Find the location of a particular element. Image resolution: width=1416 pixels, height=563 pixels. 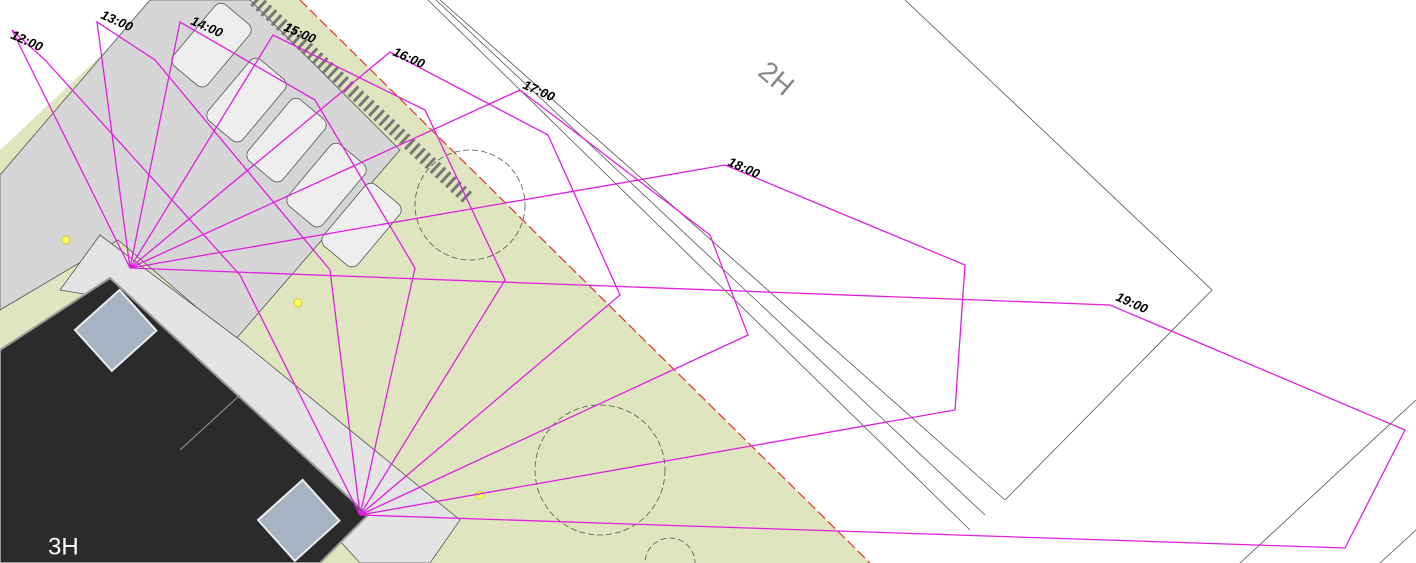

time-label: 16:00 is located at coordinates (409, 58).